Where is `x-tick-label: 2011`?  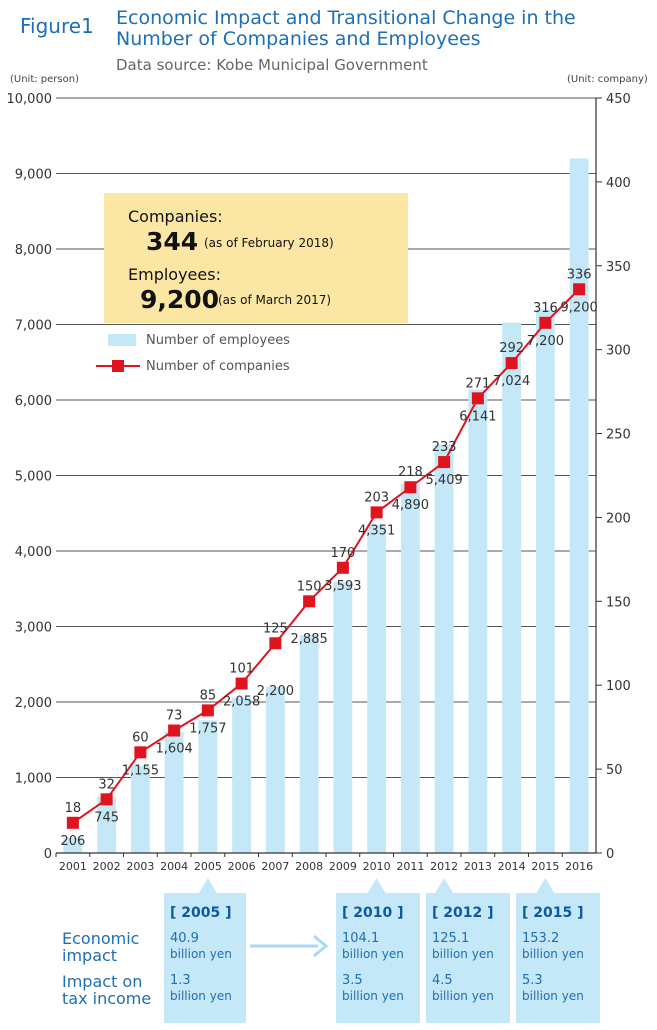
x-tick-label: 2011 is located at coordinates (410, 866).